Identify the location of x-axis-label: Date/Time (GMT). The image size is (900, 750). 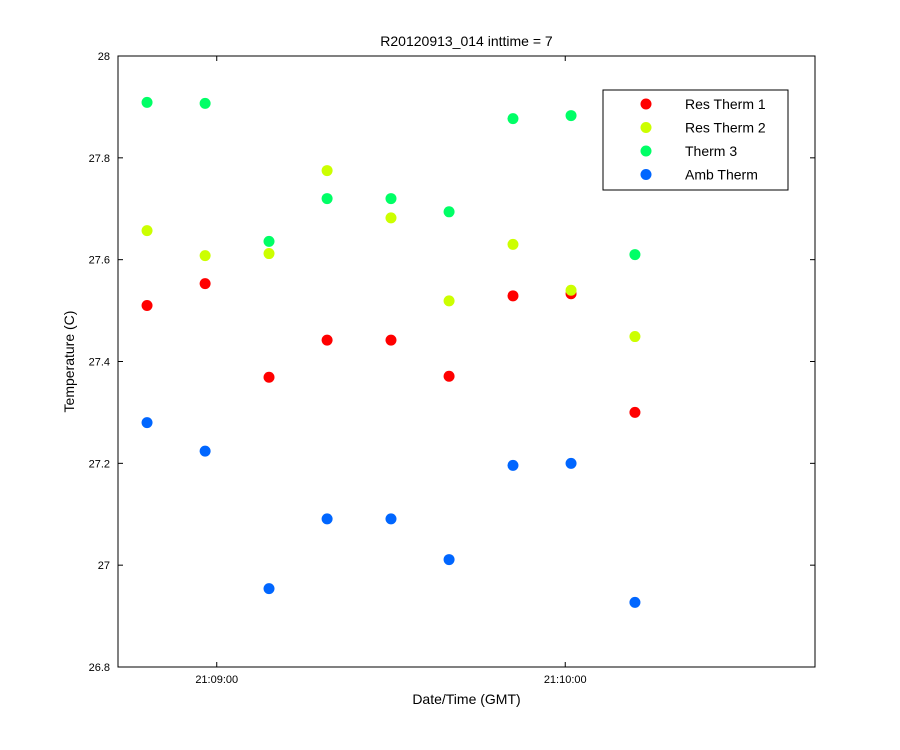
(466, 699).